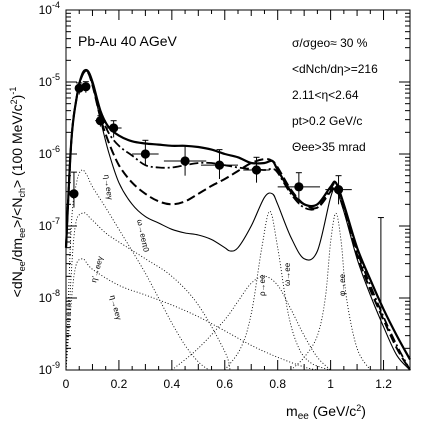 This screenshot has height=440, width=436. I want to click on x-axis-label: mee (GeV/c2), so click(326, 412).